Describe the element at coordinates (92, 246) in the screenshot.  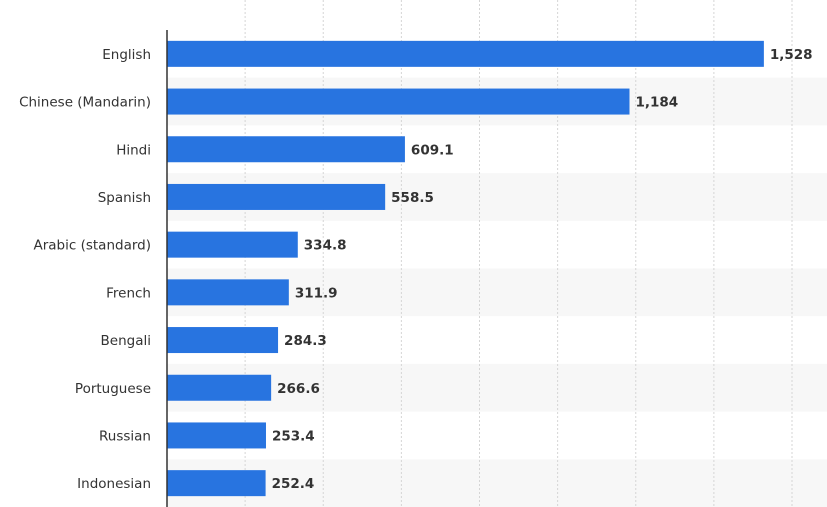
I see `category-label: Arabic (standard)` at that location.